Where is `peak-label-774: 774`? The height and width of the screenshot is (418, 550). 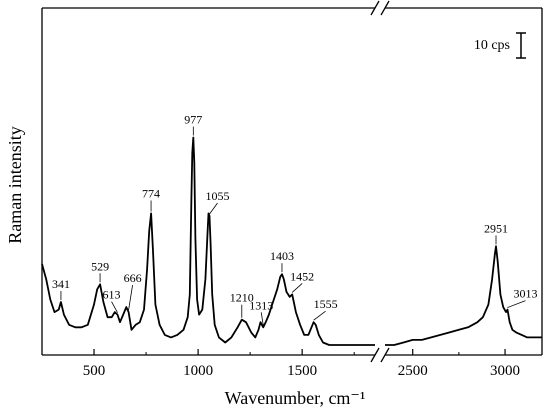 peak-label-774: 774 is located at coordinates (151, 193).